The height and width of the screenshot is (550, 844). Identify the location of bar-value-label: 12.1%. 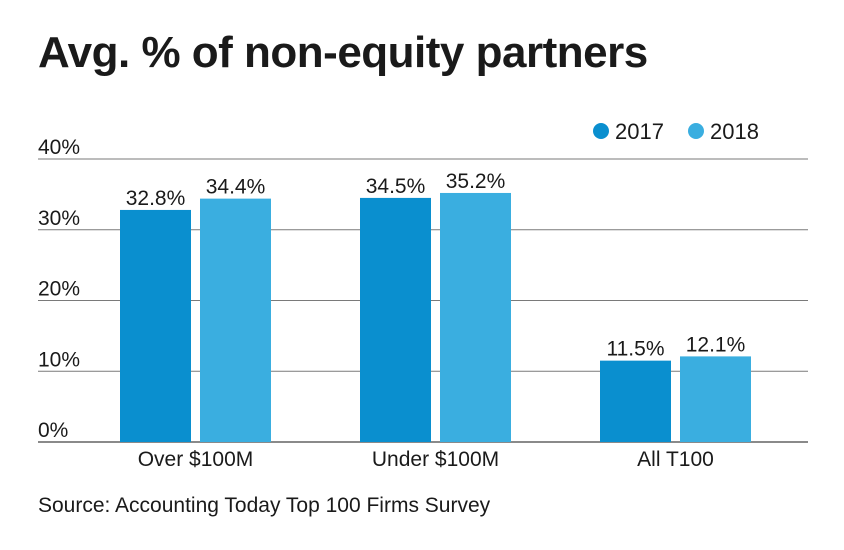
(716, 344).